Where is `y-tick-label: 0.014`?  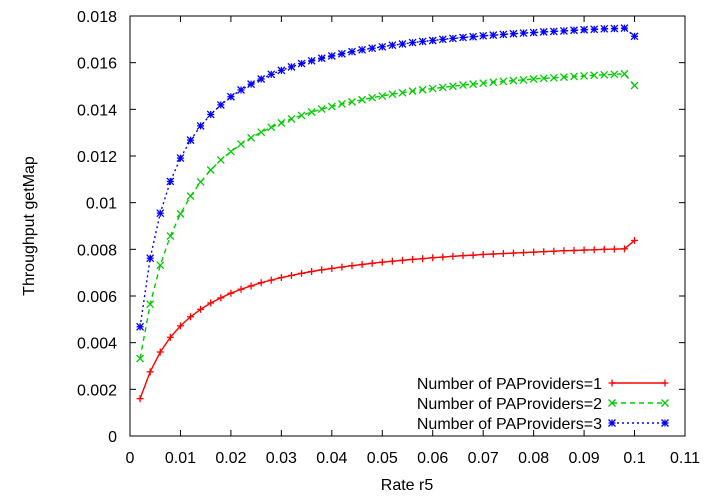
y-tick-label: 0.014 is located at coordinates (97, 110).